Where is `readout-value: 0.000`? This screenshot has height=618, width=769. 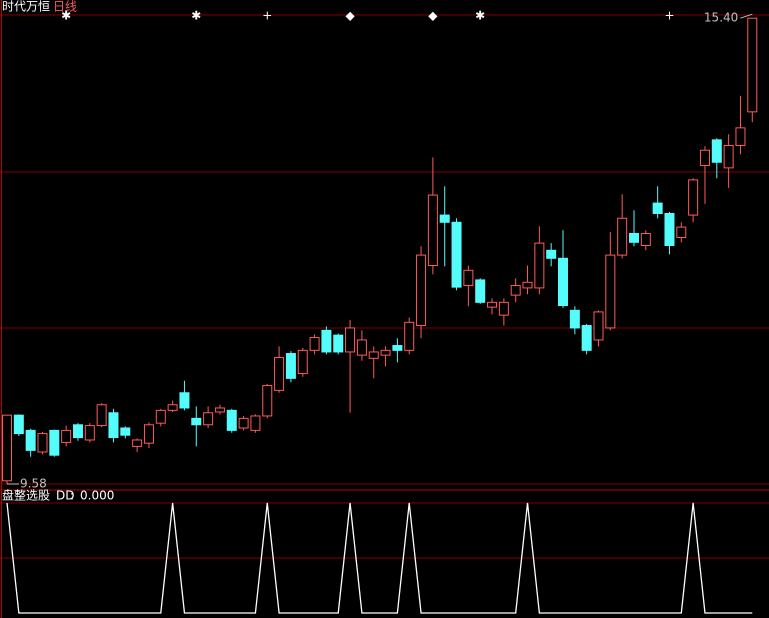 readout-value: 0.000 is located at coordinates (97, 496).